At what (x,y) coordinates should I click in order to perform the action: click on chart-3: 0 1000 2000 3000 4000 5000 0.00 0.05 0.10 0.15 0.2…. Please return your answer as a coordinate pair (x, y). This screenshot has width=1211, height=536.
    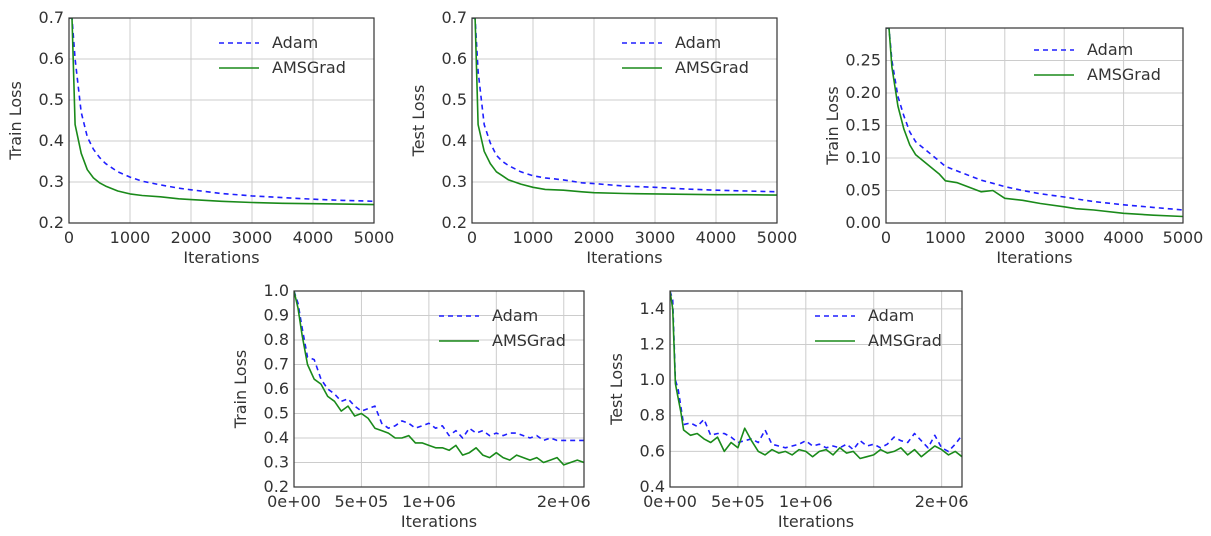
    Looking at the image, I should click on (1013, 147).